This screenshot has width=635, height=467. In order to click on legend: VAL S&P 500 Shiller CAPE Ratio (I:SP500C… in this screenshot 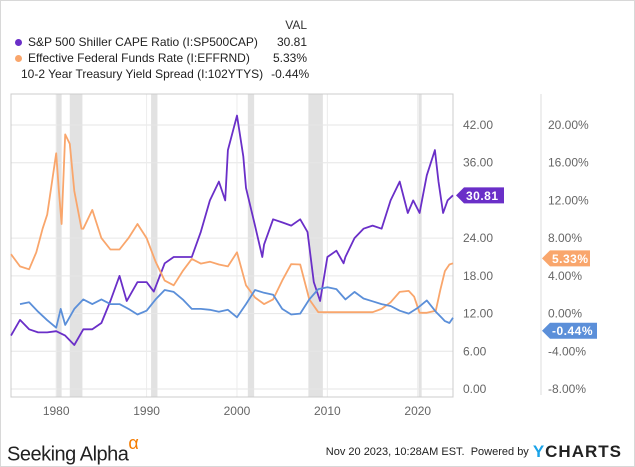, I will do `click(162, 50)`.